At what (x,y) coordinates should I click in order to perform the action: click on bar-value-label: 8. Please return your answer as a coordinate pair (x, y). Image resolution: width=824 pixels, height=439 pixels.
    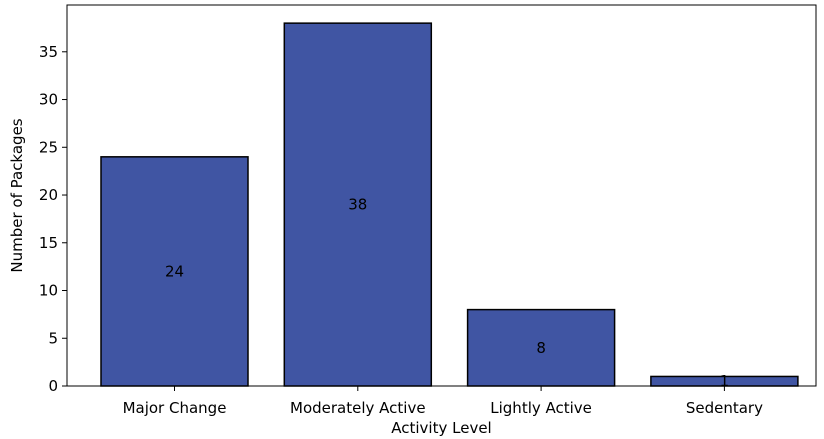
    Looking at the image, I should click on (541, 348).